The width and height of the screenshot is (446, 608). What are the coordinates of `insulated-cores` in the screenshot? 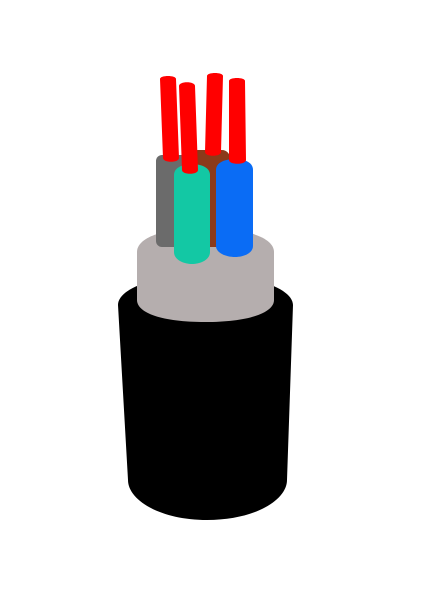 It's located at (204, 207).